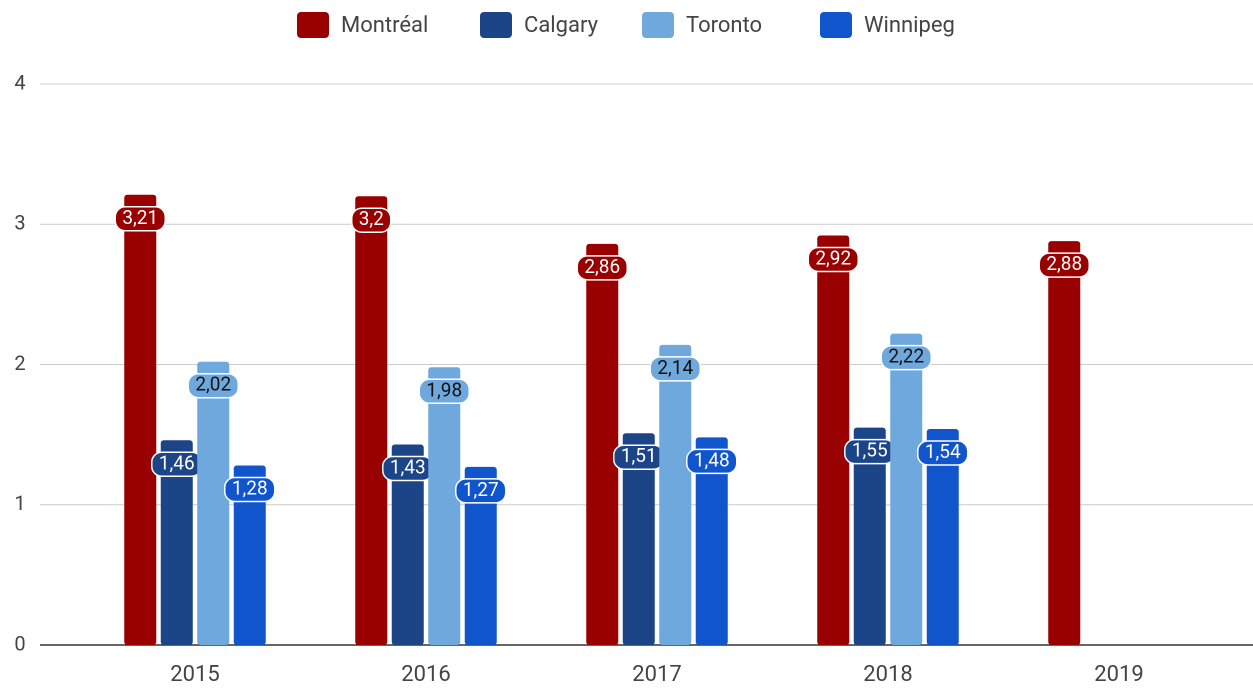 The image size is (1253, 689). Describe the element at coordinates (19, 82) in the screenshot. I see `y-tick-label: 4` at that location.